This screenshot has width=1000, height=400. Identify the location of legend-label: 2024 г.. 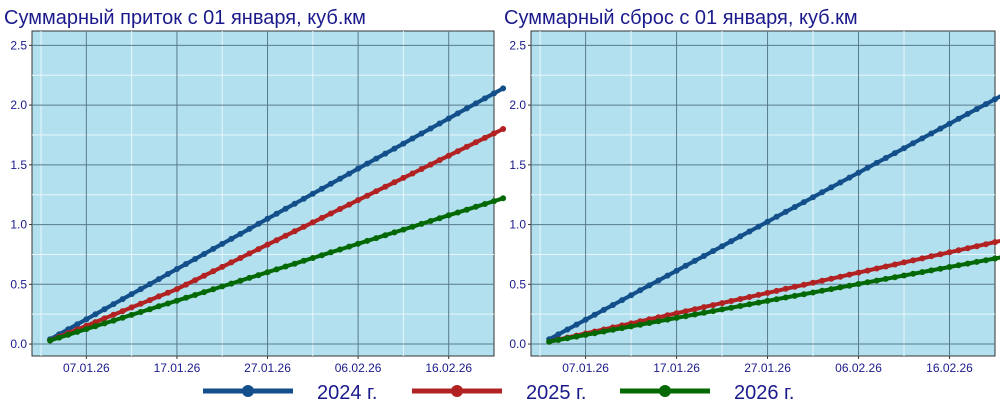
(347, 391).